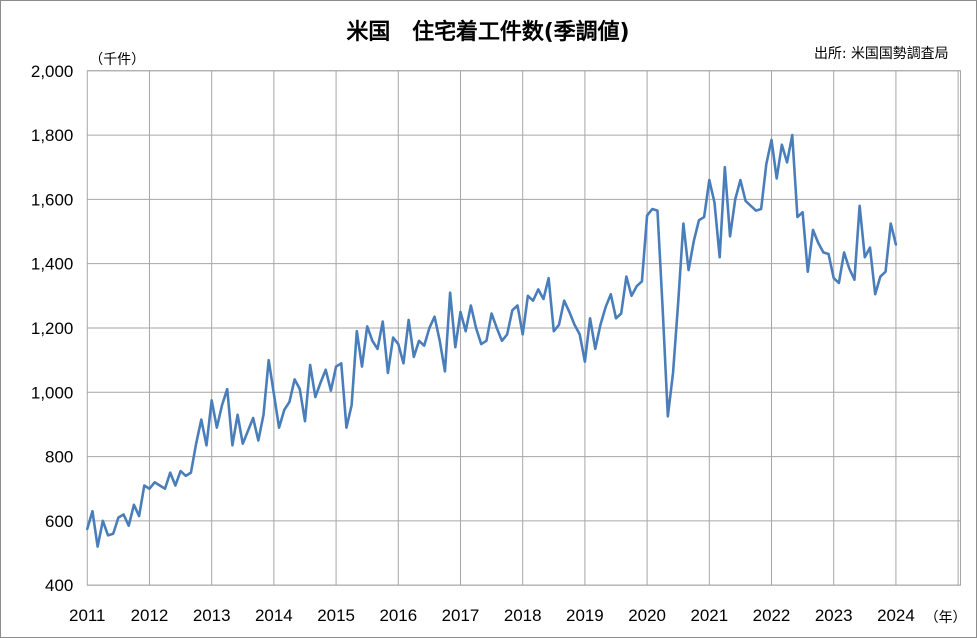  Describe the element at coordinates (212, 615) in the screenshot. I see `x-tick-label: 2013` at that location.